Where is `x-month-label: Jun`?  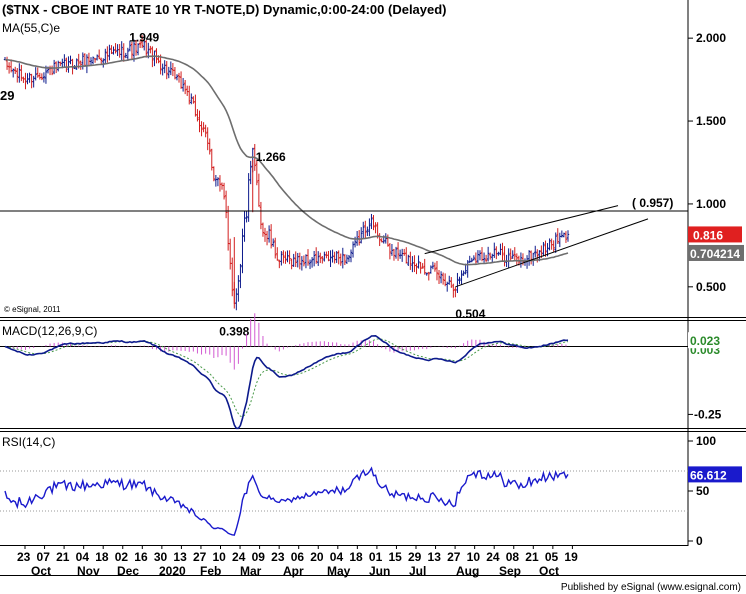
x-month-label: Jun is located at coordinates (379, 571).